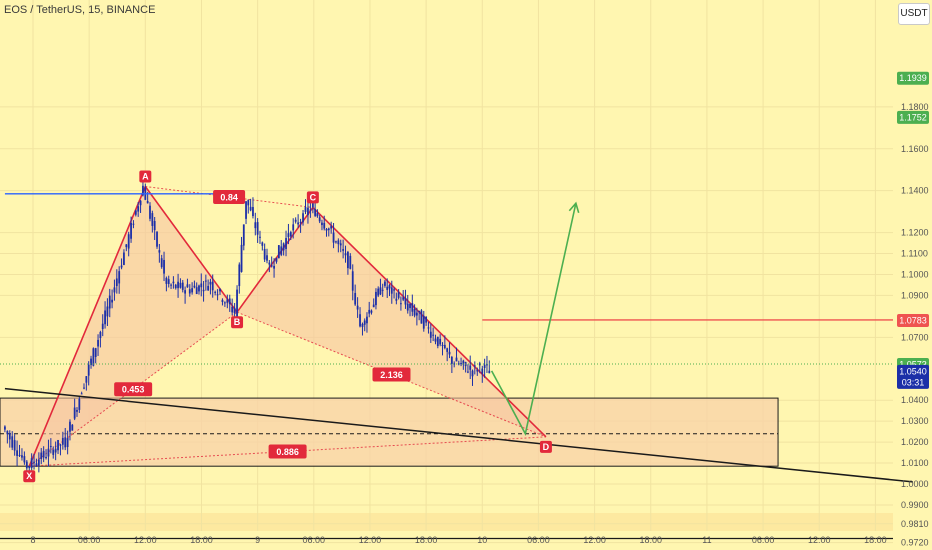 The height and width of the screenshot is (550, 932). What do you see at coordinates (913, 117) in the screenshot?
I see `price-tag-bg` at bounding box center [913, 117].